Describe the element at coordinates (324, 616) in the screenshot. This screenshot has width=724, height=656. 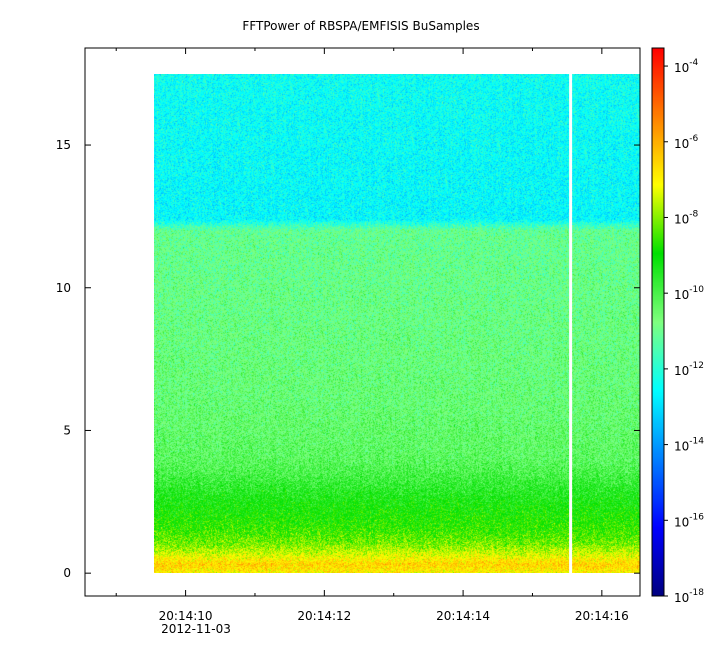
I see `x-tick-label: 20:14:12` at that location.